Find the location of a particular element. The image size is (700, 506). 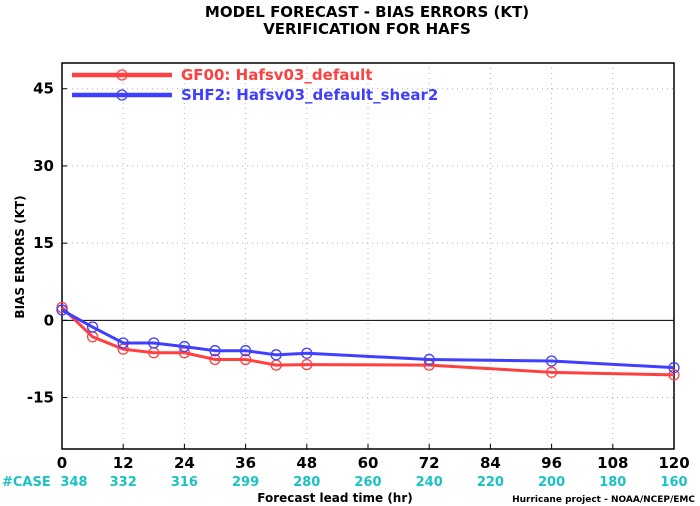

x-tick-label: 60 is located at coordinates (368, 463).